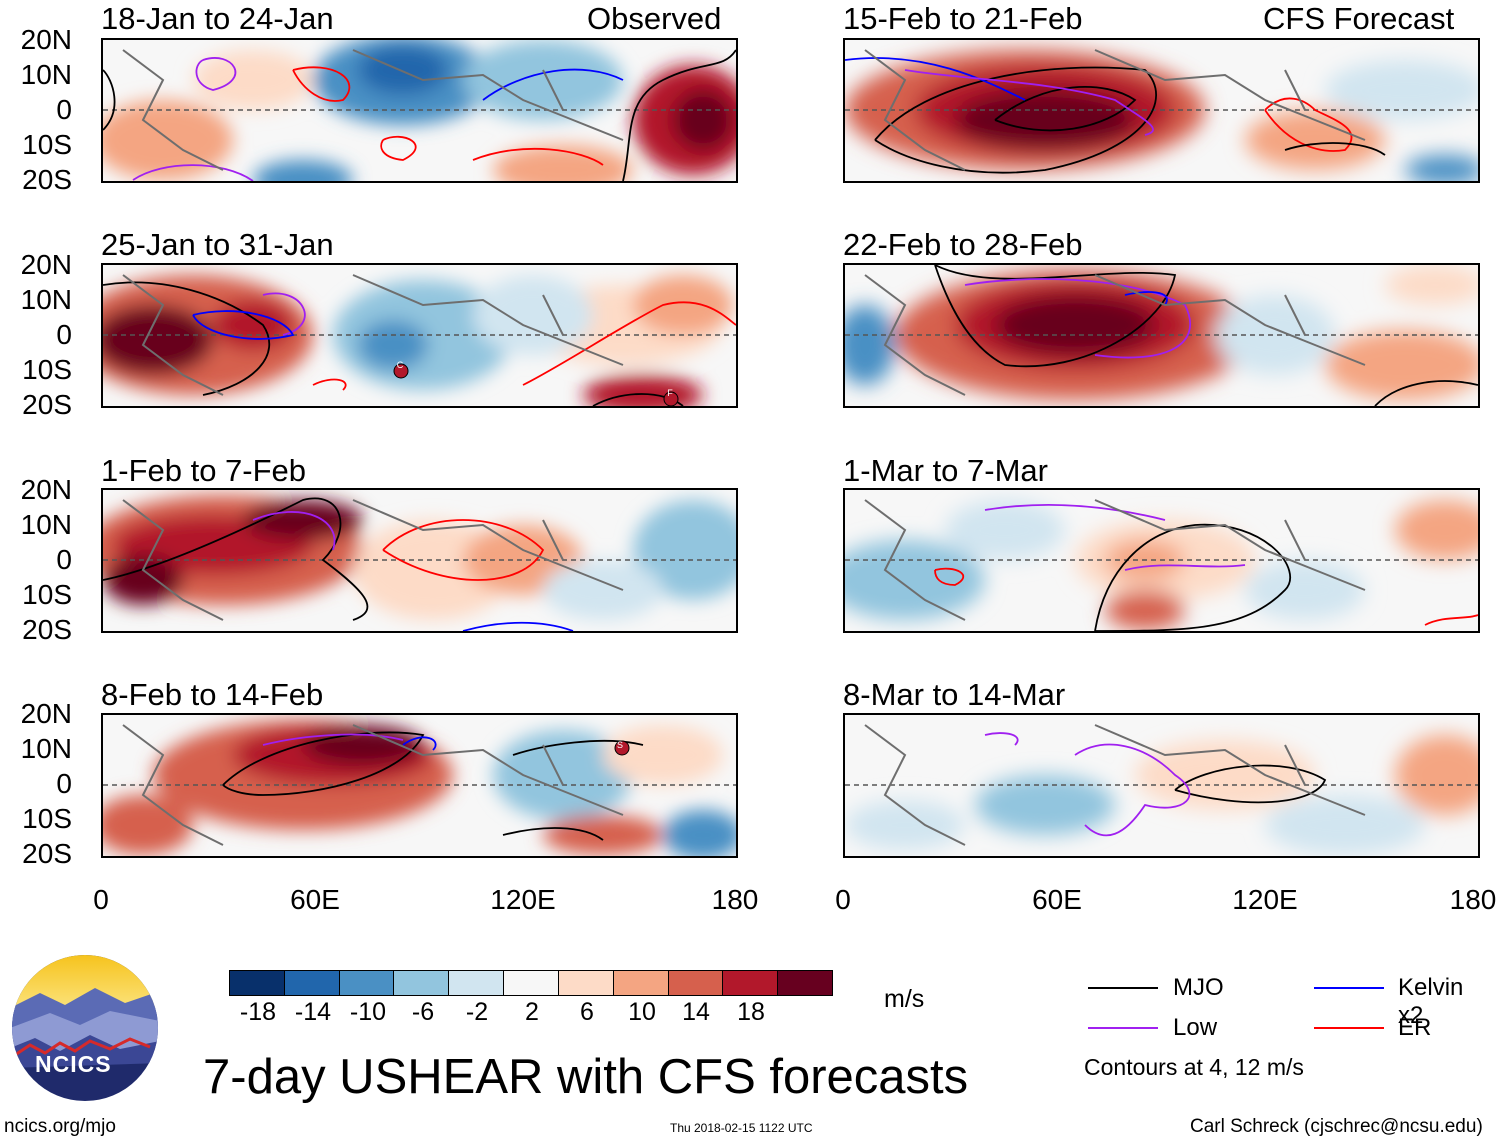 This screenshot has height=1142, width=1510. What do you see at coordinates (751, 1012) in the screenshot?
I see `colorbar-tick: 18` at bounding box center [751, 1012].